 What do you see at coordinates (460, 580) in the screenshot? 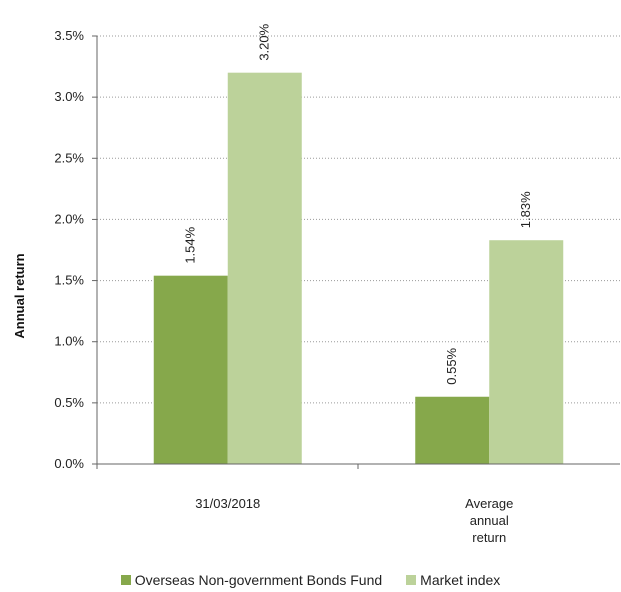
I see `legend-label-market-index: Market index` at bounding box center [460, 580].